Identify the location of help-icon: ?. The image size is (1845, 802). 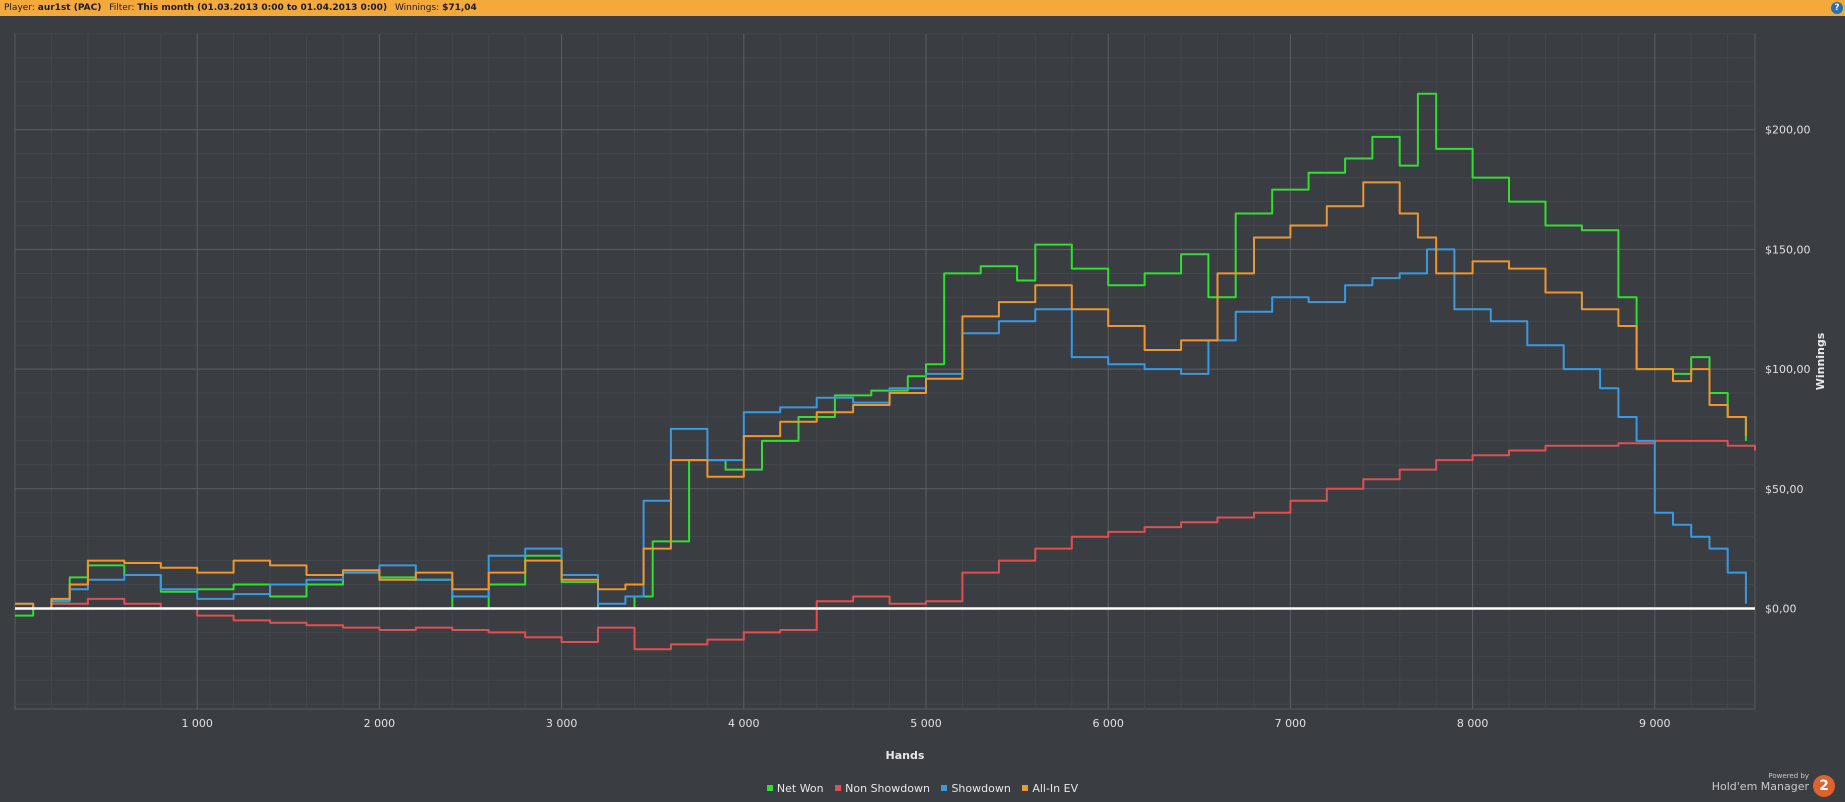
(1837, 8).